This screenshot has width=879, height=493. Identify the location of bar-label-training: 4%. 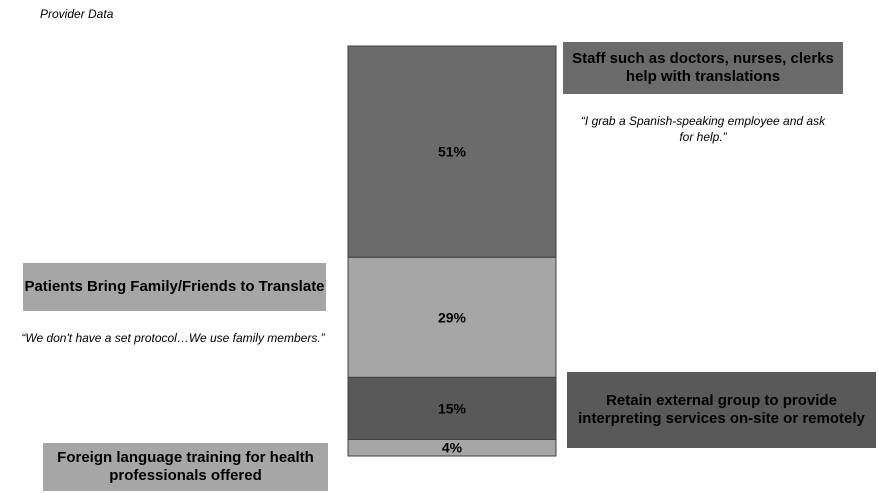
(452, 448).